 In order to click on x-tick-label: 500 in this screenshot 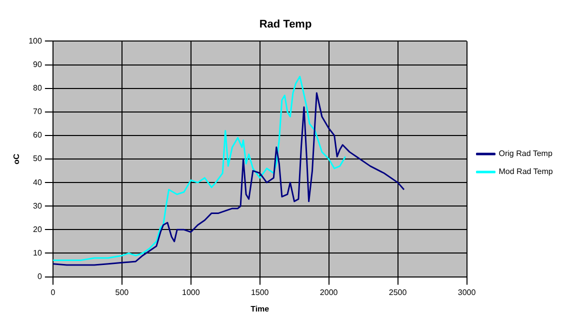, I will do `click(122, 292)`.